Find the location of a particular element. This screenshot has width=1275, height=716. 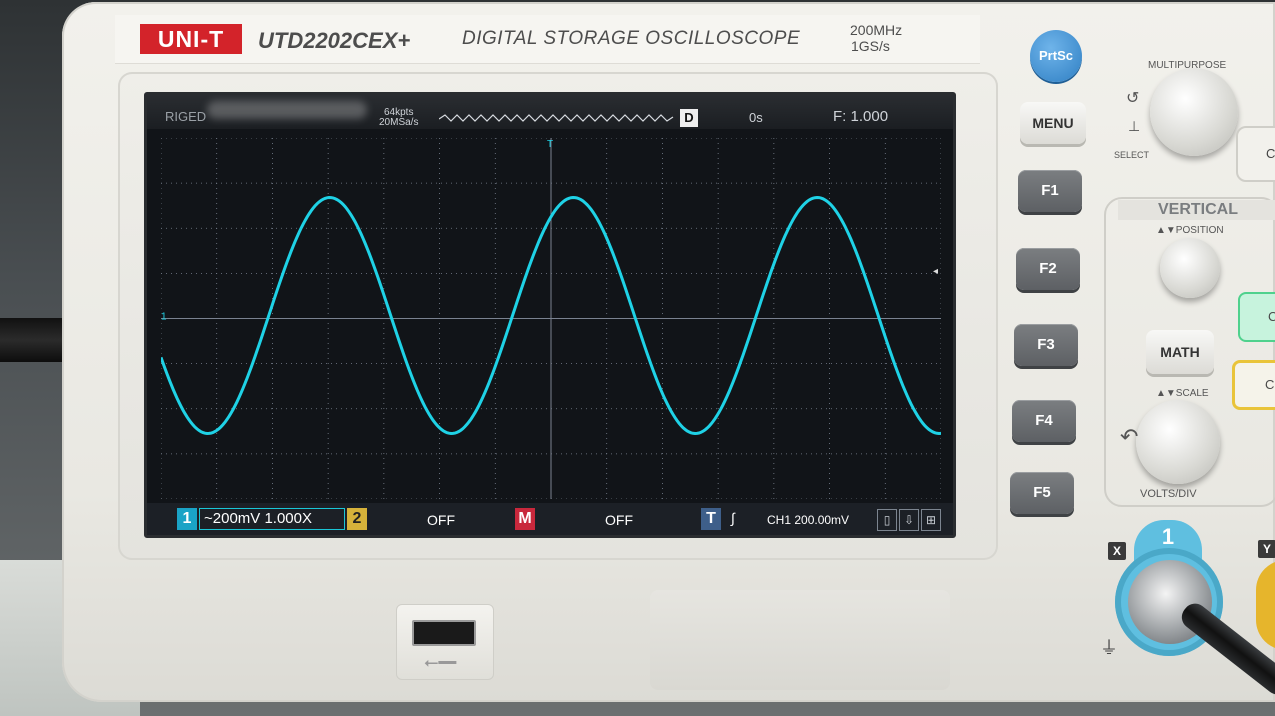

scale-arrow-icon: ↶ is located at coordinates (1129, 436).